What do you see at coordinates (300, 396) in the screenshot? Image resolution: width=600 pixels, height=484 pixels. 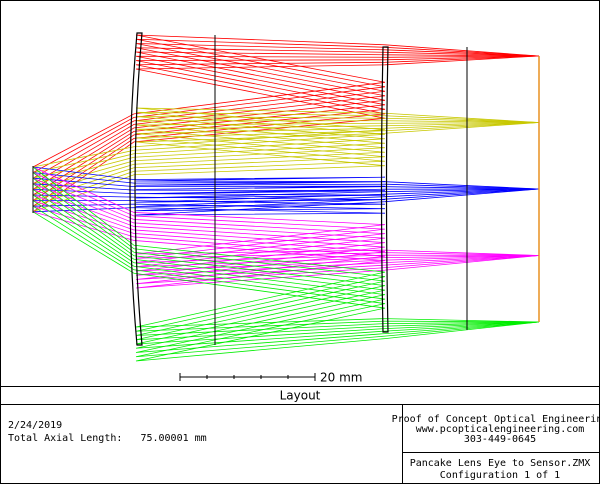 I see `title: Layout` at bounding box center [300, 396].